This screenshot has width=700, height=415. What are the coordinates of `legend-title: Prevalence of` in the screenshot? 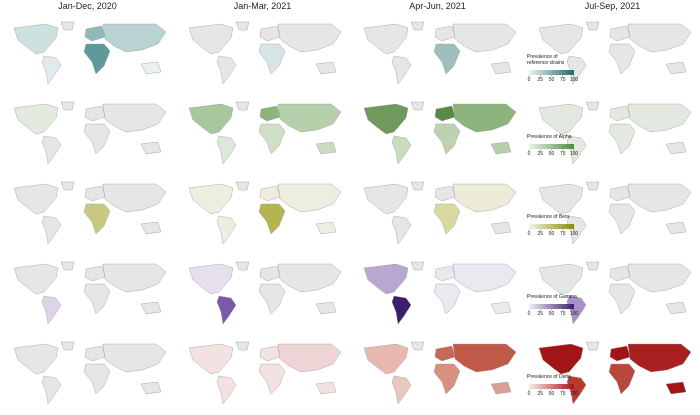 It's located at (542, 57).